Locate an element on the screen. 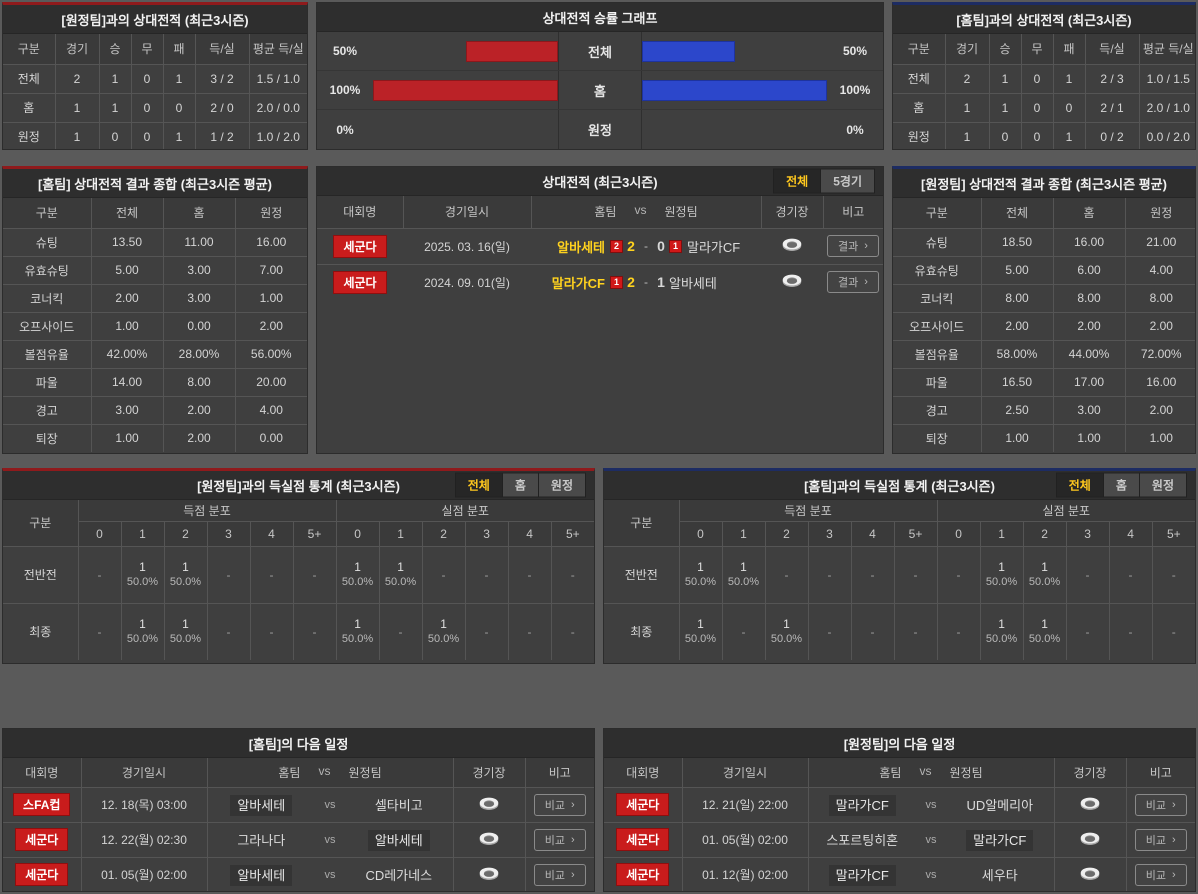 This screenshot has width=1198, height=894. away-header: 원정팀 is located at coordinates (681, 212).